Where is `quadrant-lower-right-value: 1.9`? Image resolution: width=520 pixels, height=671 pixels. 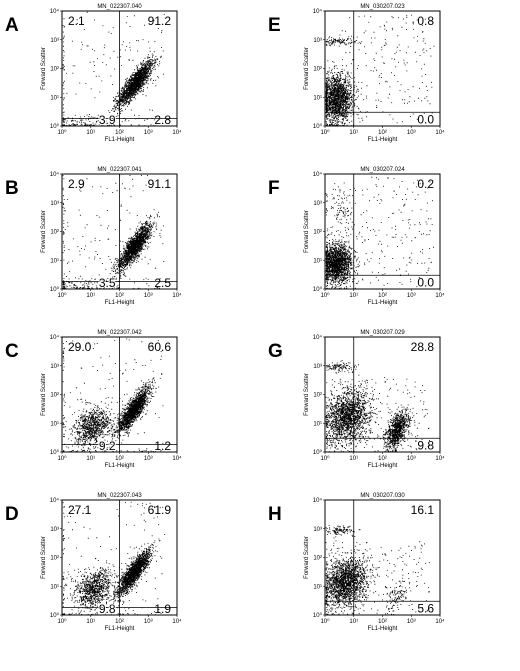 quadrant-lower-right-value: 1.9 is located at coordinates (162, 609).